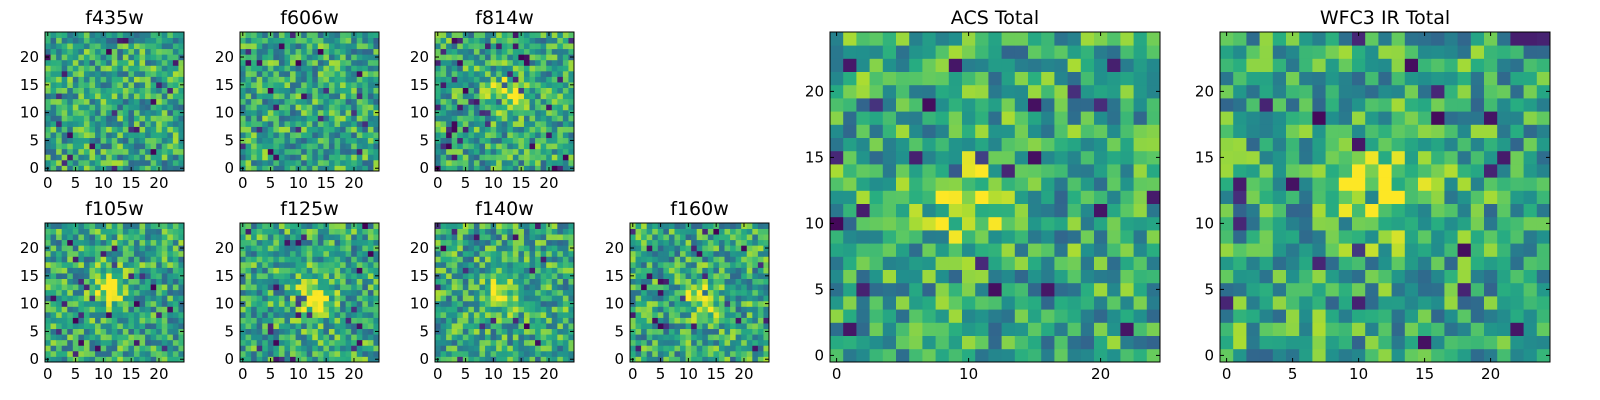 Image resolution: width=1600 pixels, height=400 pixels. I want to click on y-tick-label: 0, so click(34, 359).